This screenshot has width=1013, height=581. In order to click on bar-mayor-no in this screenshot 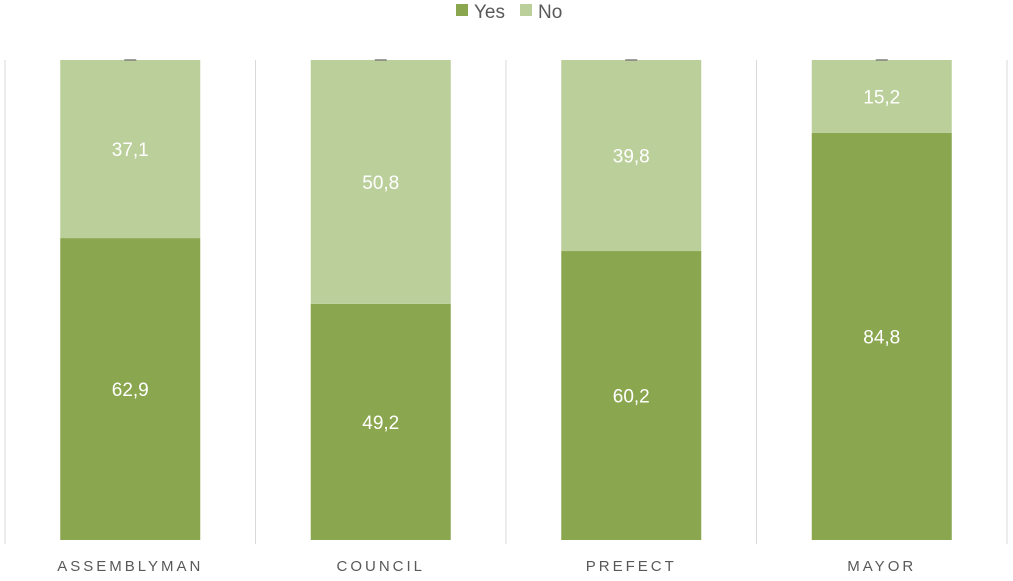, I will do `click(881, 96)`.